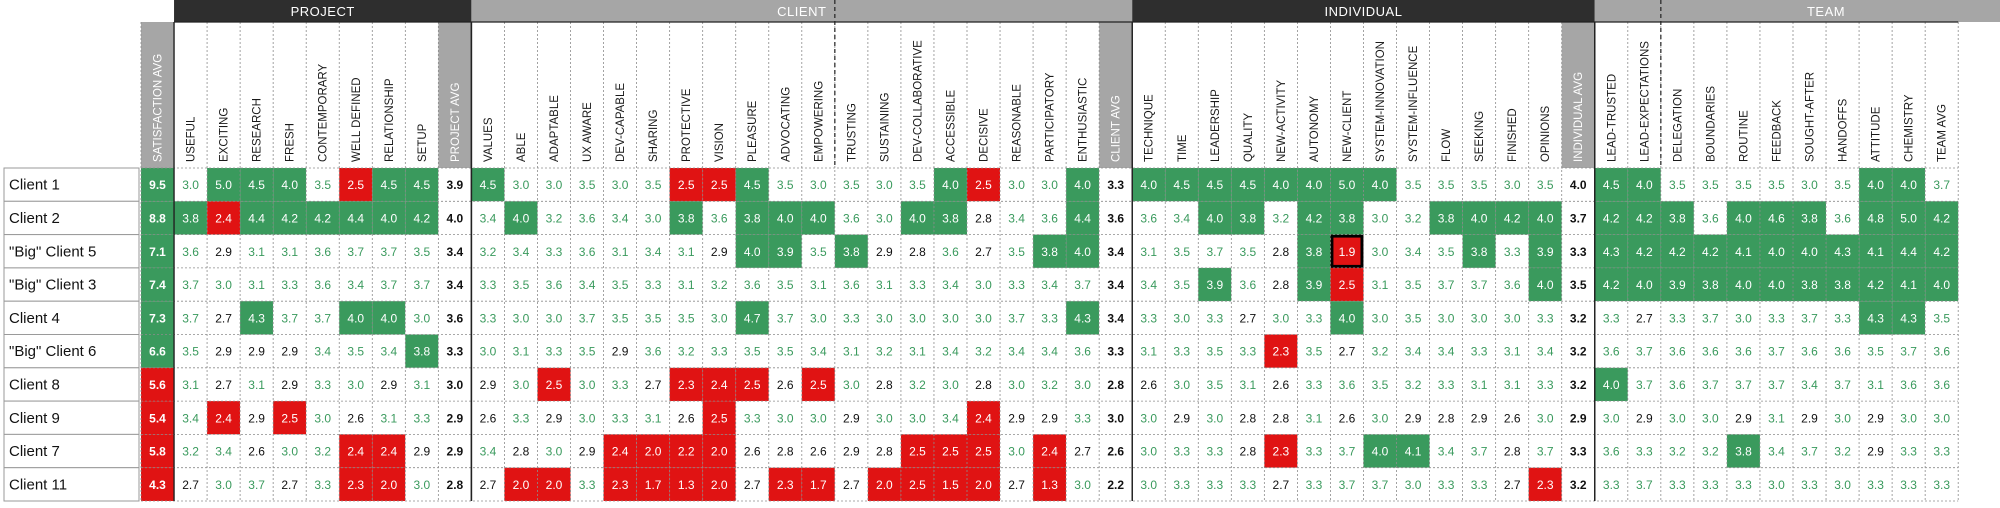  Describe the element at coordinates (34, 318) in the screenshot. I see `row-label: Client 4` at that location.